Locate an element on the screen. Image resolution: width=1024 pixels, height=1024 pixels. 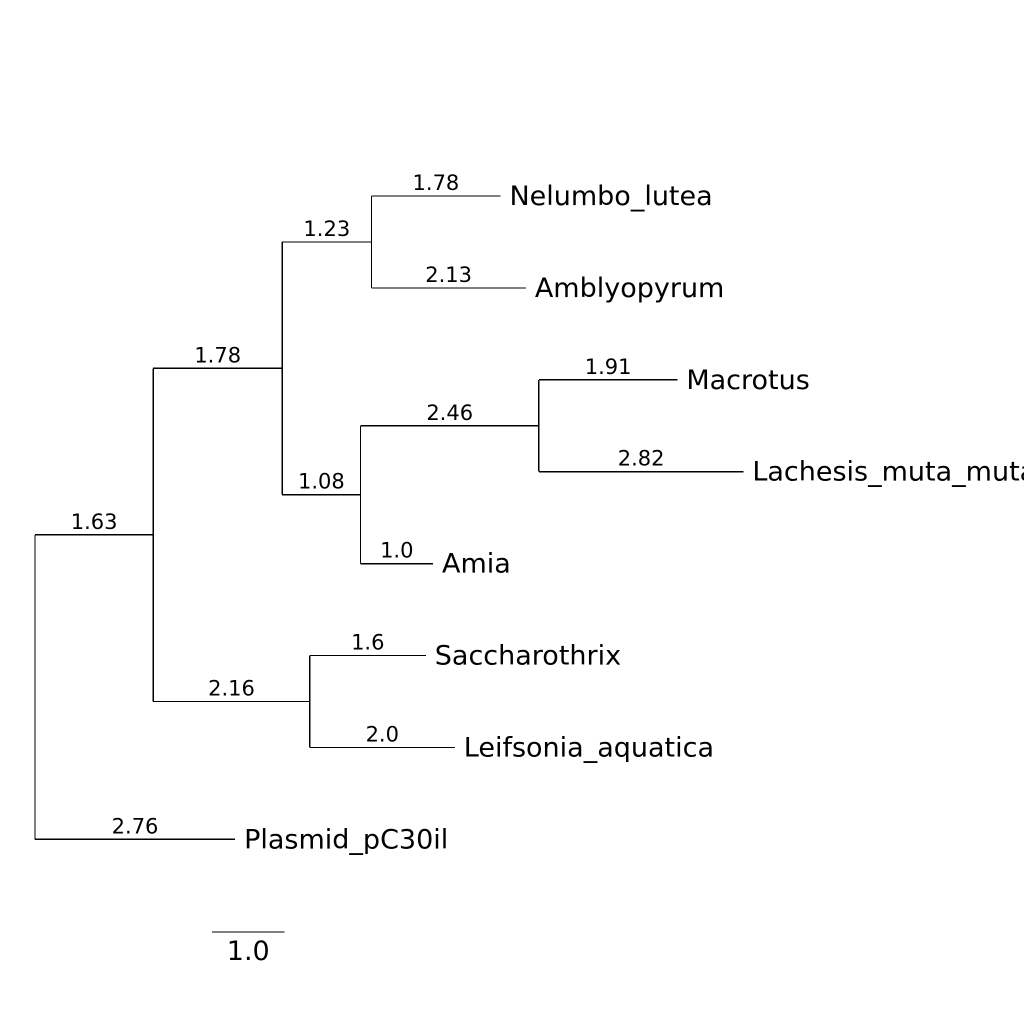
leaf-label-plasmid-pc30il: Plasmid_pC30il is located at coordinates (346, 839).